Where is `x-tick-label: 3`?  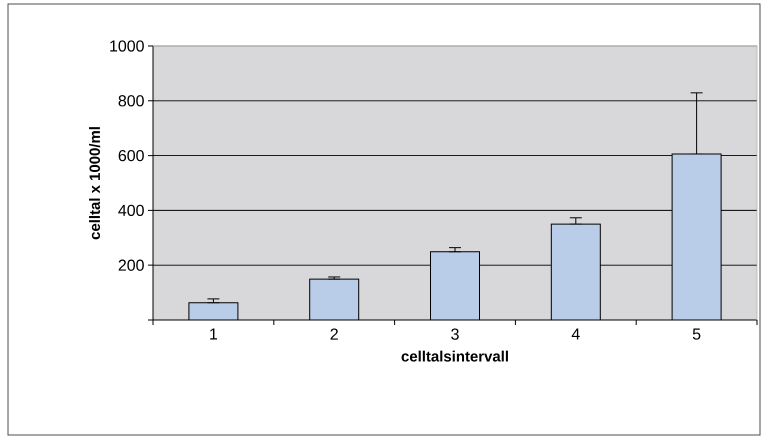
x-tick-label: 3 is located at coordinates (455, 334).